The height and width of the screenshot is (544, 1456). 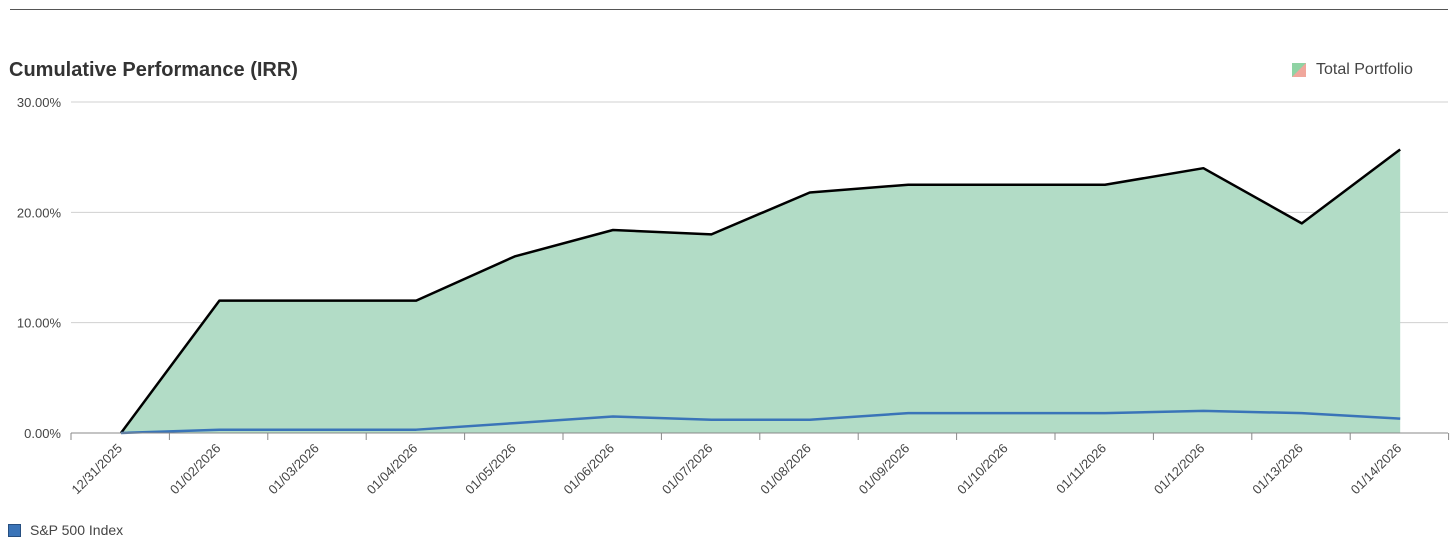 What do you see at coordinates (39, 323) in the screenshot?
I see `y-tick-label: 10.00%` at bounding box center [39, 323].